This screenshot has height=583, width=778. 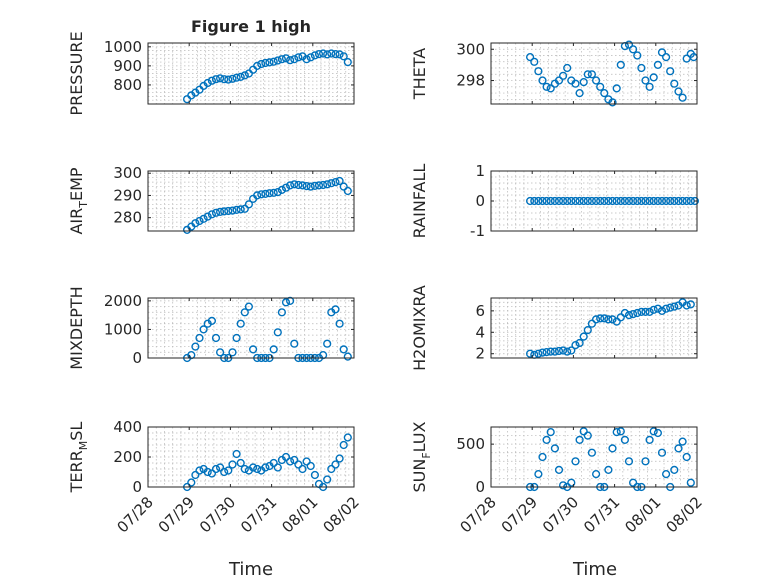 I want to click on series-rainfall, so click(x=612, y=201).